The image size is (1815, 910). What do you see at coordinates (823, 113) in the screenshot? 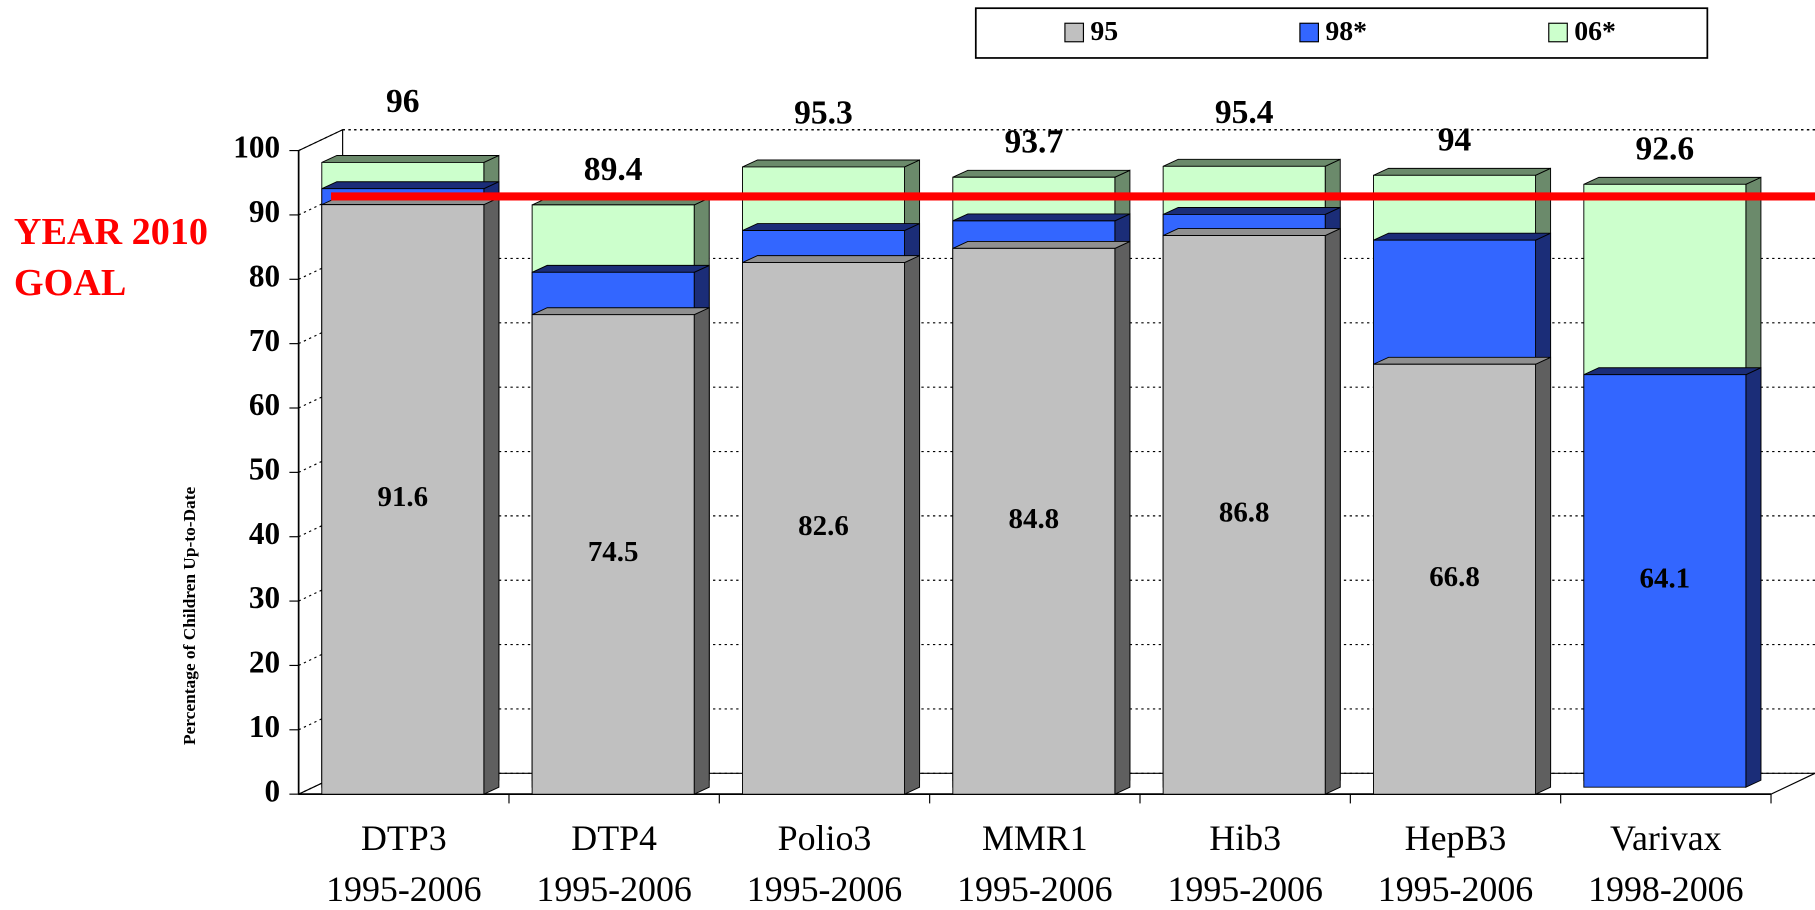
I see `data-label: 95.3` at bounding box center [823, 113].